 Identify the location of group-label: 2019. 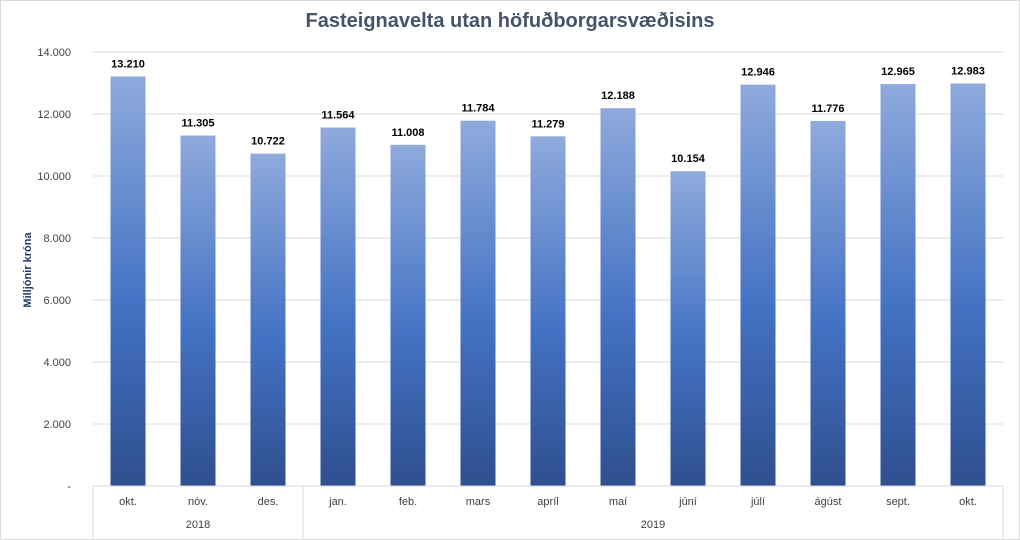
(653, 525).